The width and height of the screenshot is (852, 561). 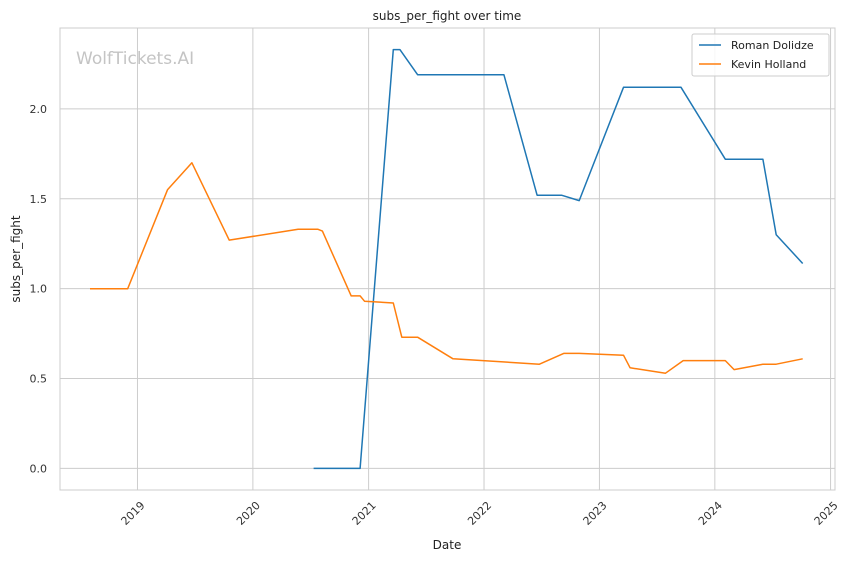 What do you see at coordinates (39, 109) in the screenshot?
I see `y-tick-label: 2.0` at bounding box center [39, 109].